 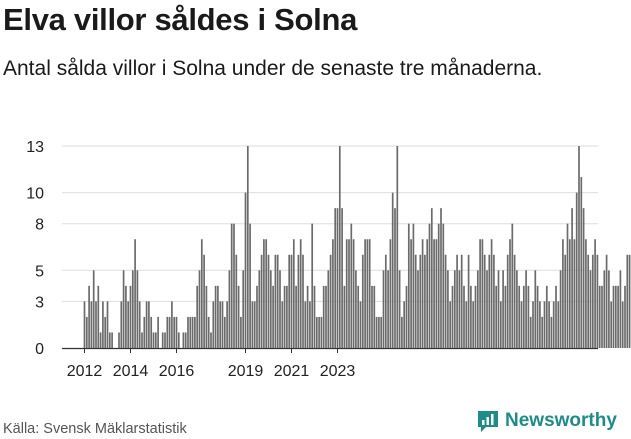 I want to click on y-tick-label: 8, so click(x=39, y=225).